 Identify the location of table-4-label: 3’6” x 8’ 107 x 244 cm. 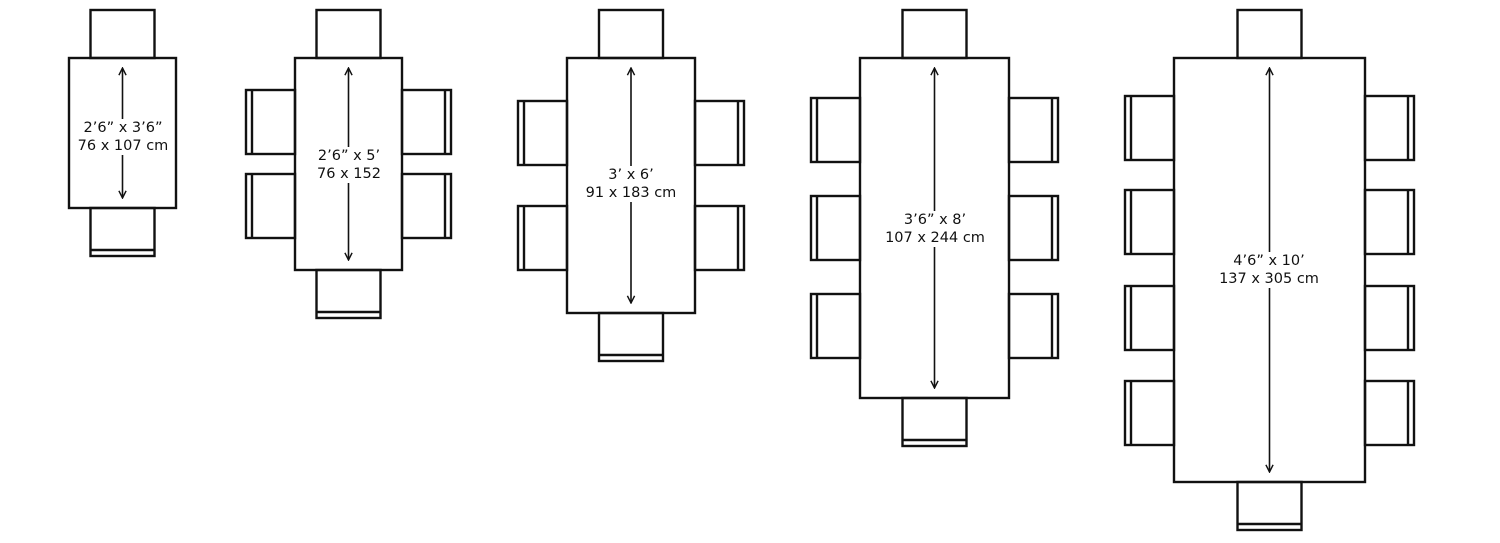
(935, 229).